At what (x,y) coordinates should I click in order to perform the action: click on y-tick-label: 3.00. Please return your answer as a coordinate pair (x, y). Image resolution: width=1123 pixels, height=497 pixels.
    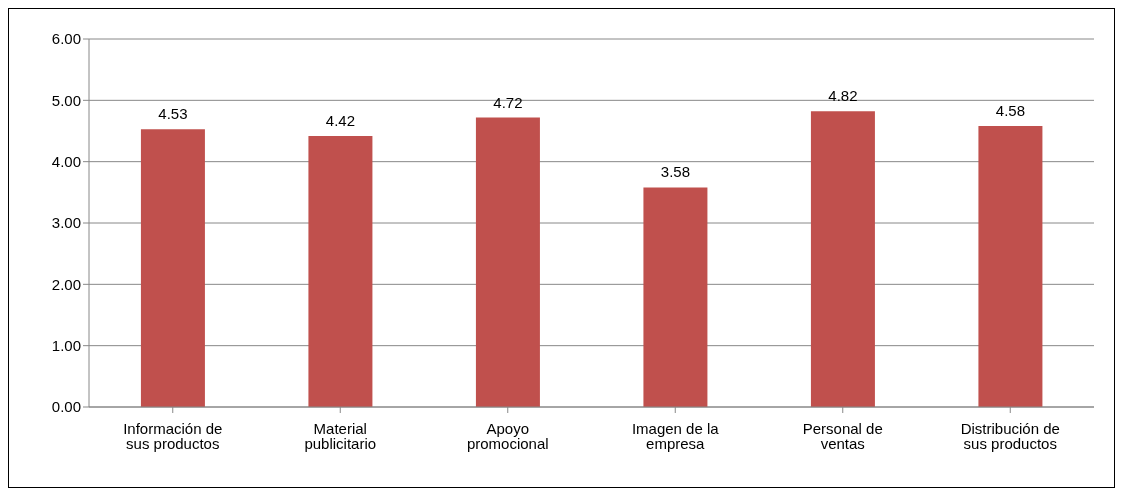
    Looking at the image, I should click on (66, 223).